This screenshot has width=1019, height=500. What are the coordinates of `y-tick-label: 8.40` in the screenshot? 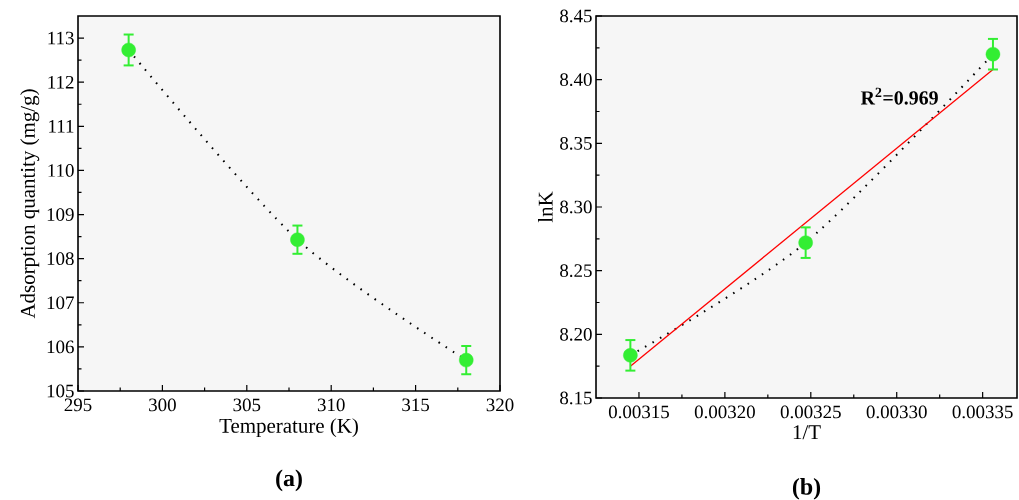 It's located at (576, 80).